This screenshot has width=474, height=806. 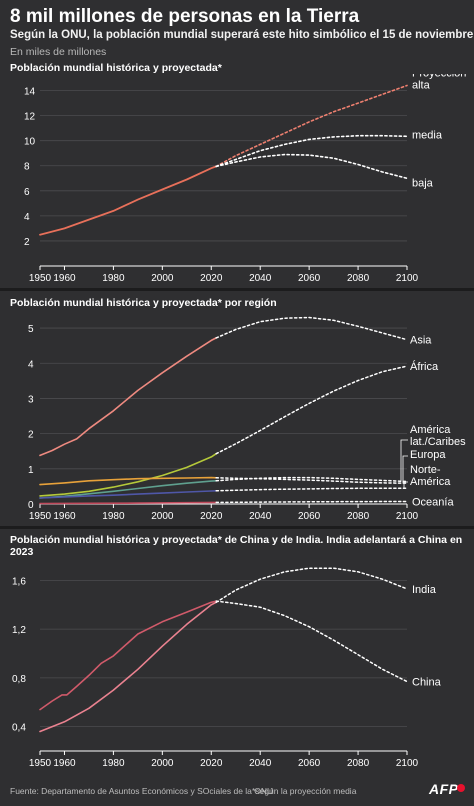 What do you see at coordinates (128, 503) in the screenshot?
I see `series-oceania-historical` at bounding box center [128, 503].